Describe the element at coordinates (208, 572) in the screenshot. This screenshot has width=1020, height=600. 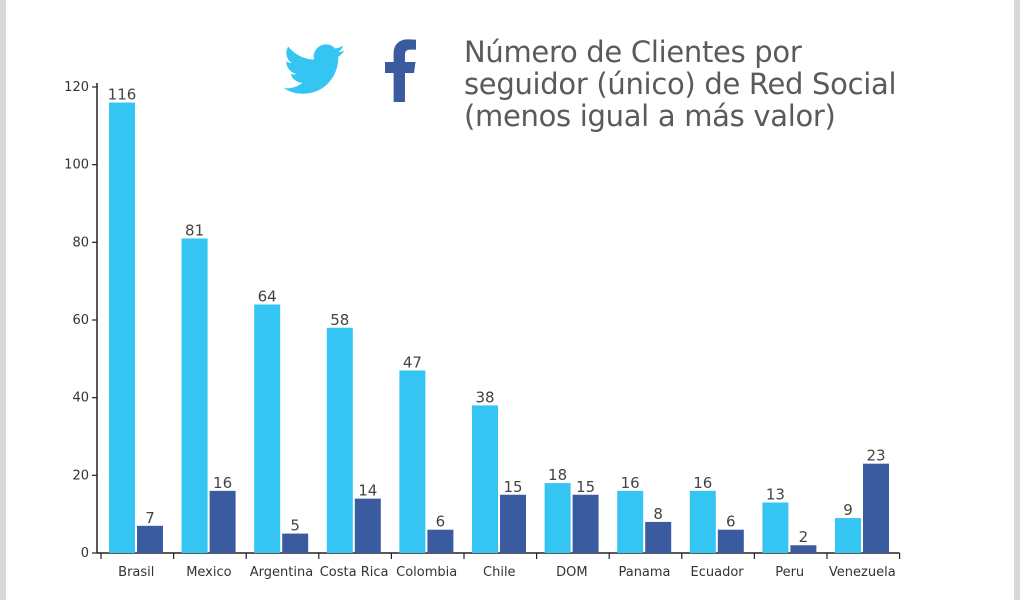
I see `x-category-label: Mexico` at that location.